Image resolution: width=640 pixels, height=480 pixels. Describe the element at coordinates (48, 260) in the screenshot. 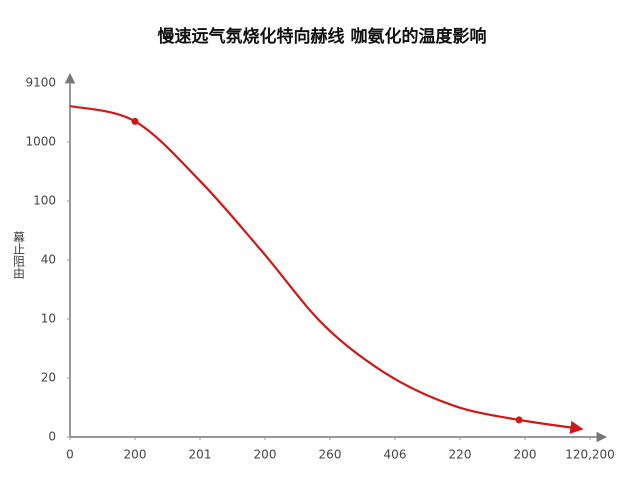

I see `y-tick-label: 40` at that location.